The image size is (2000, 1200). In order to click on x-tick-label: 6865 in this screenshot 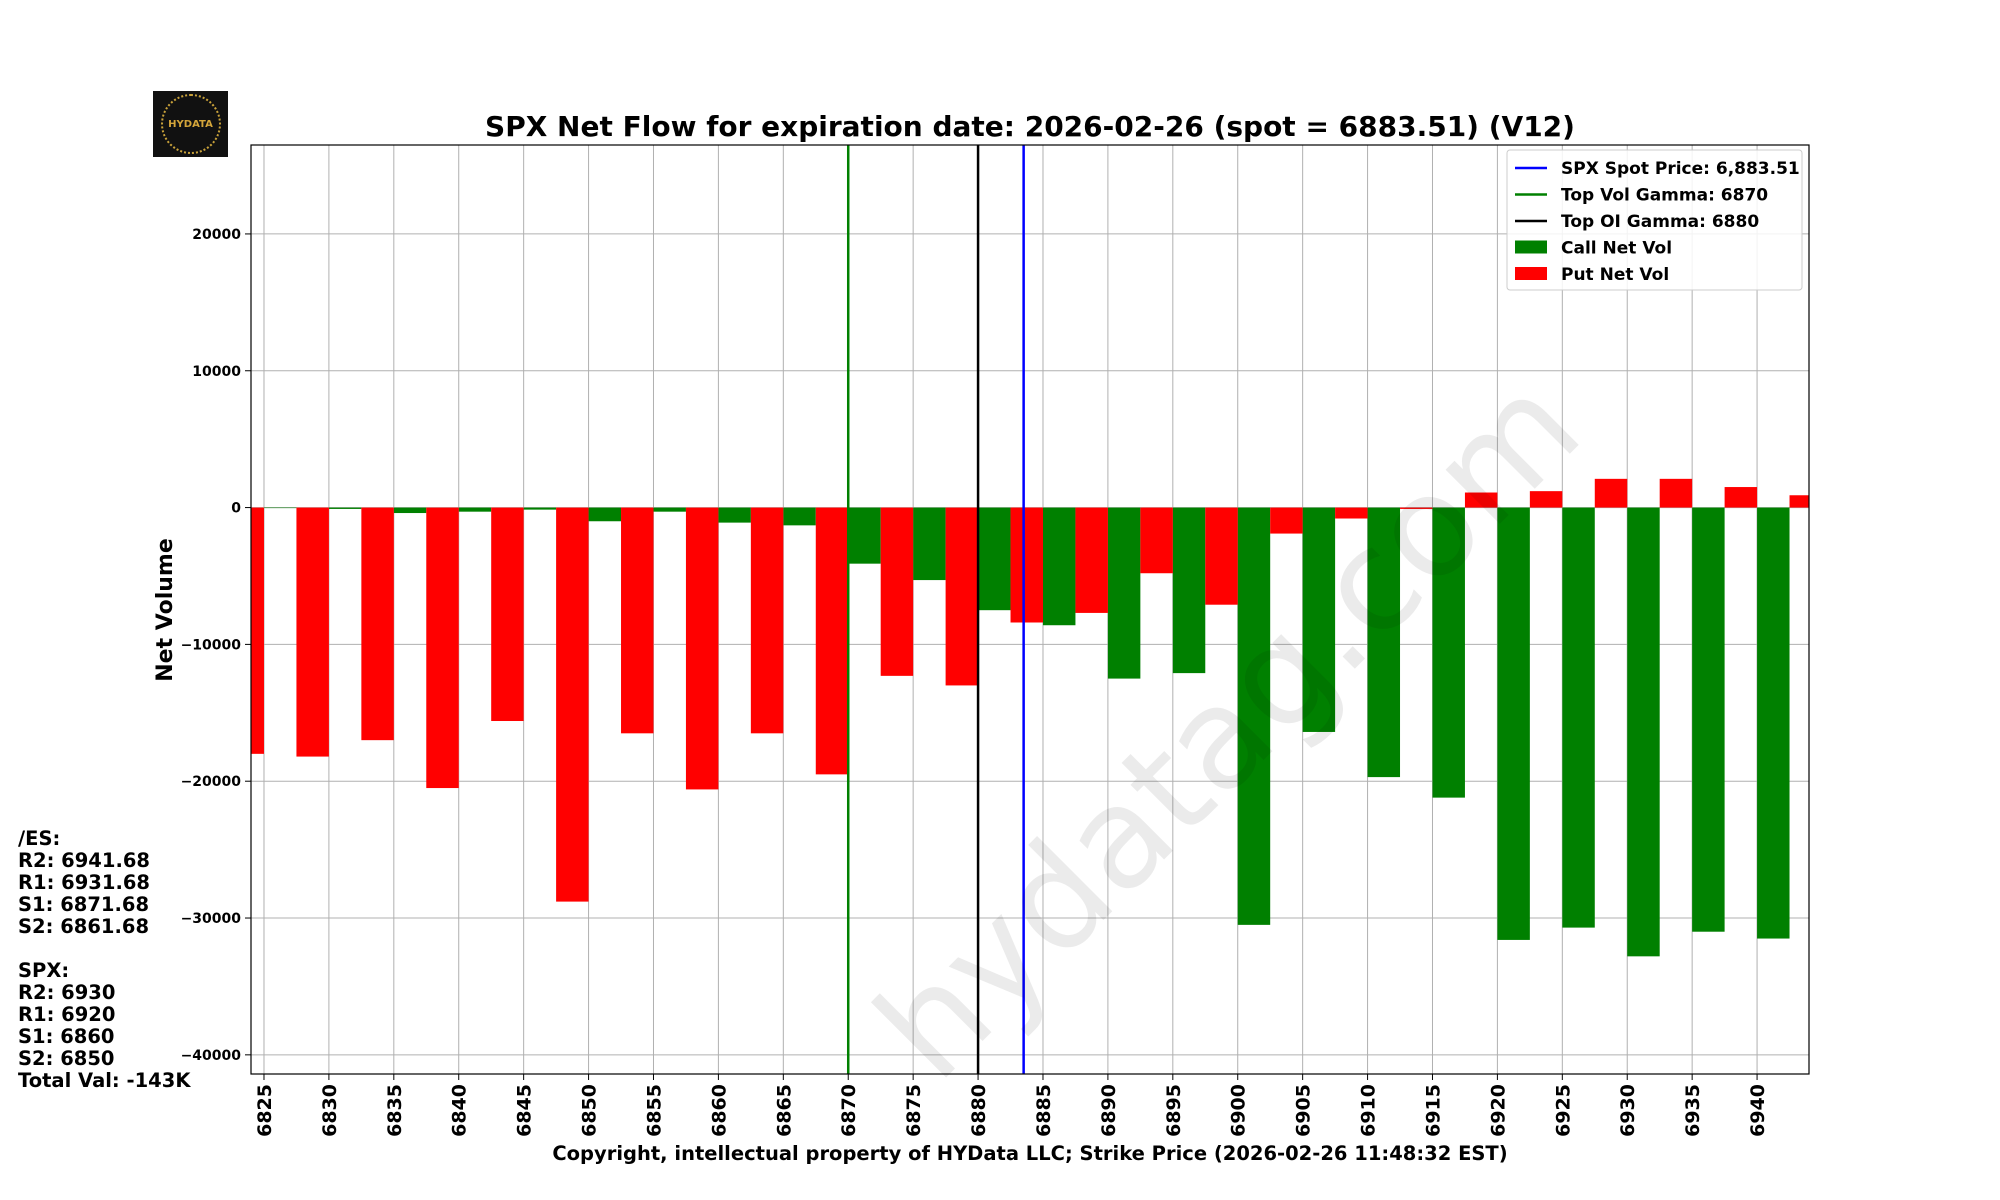, I will do `click(784, 1110)`.